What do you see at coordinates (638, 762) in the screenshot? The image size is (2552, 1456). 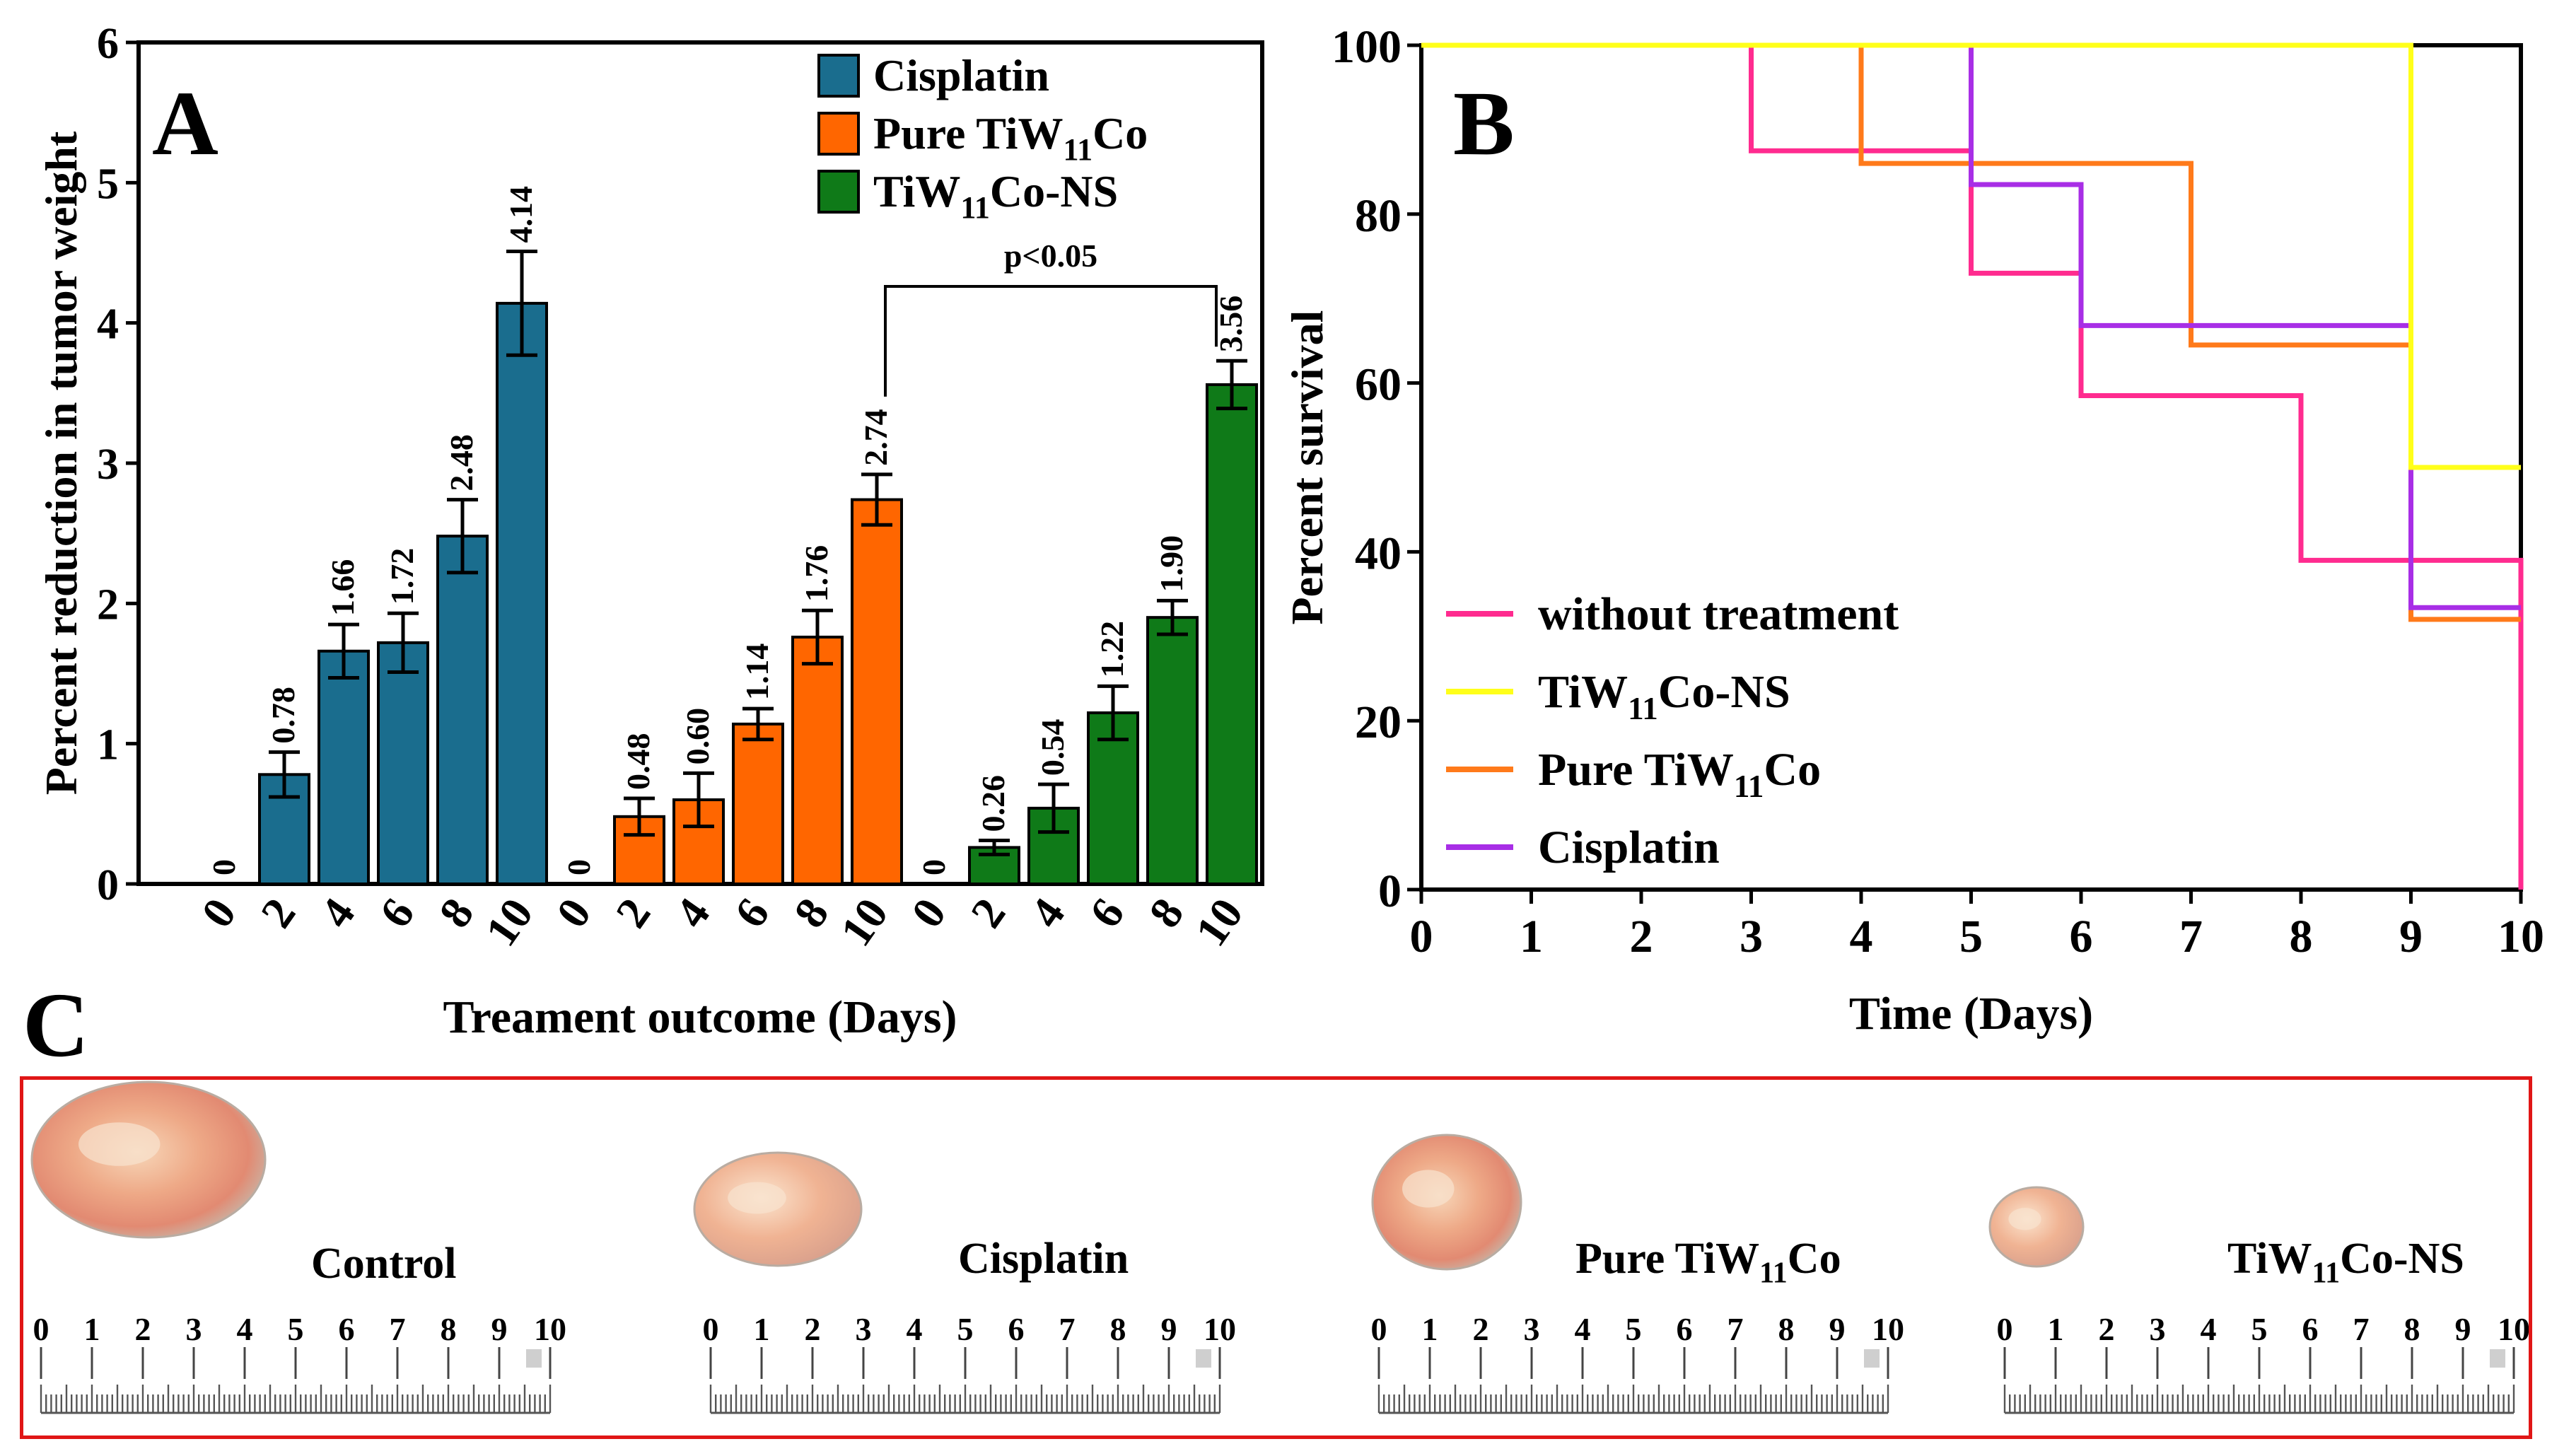 I see `data-label: 0.48` at bounding box center [638, 762].